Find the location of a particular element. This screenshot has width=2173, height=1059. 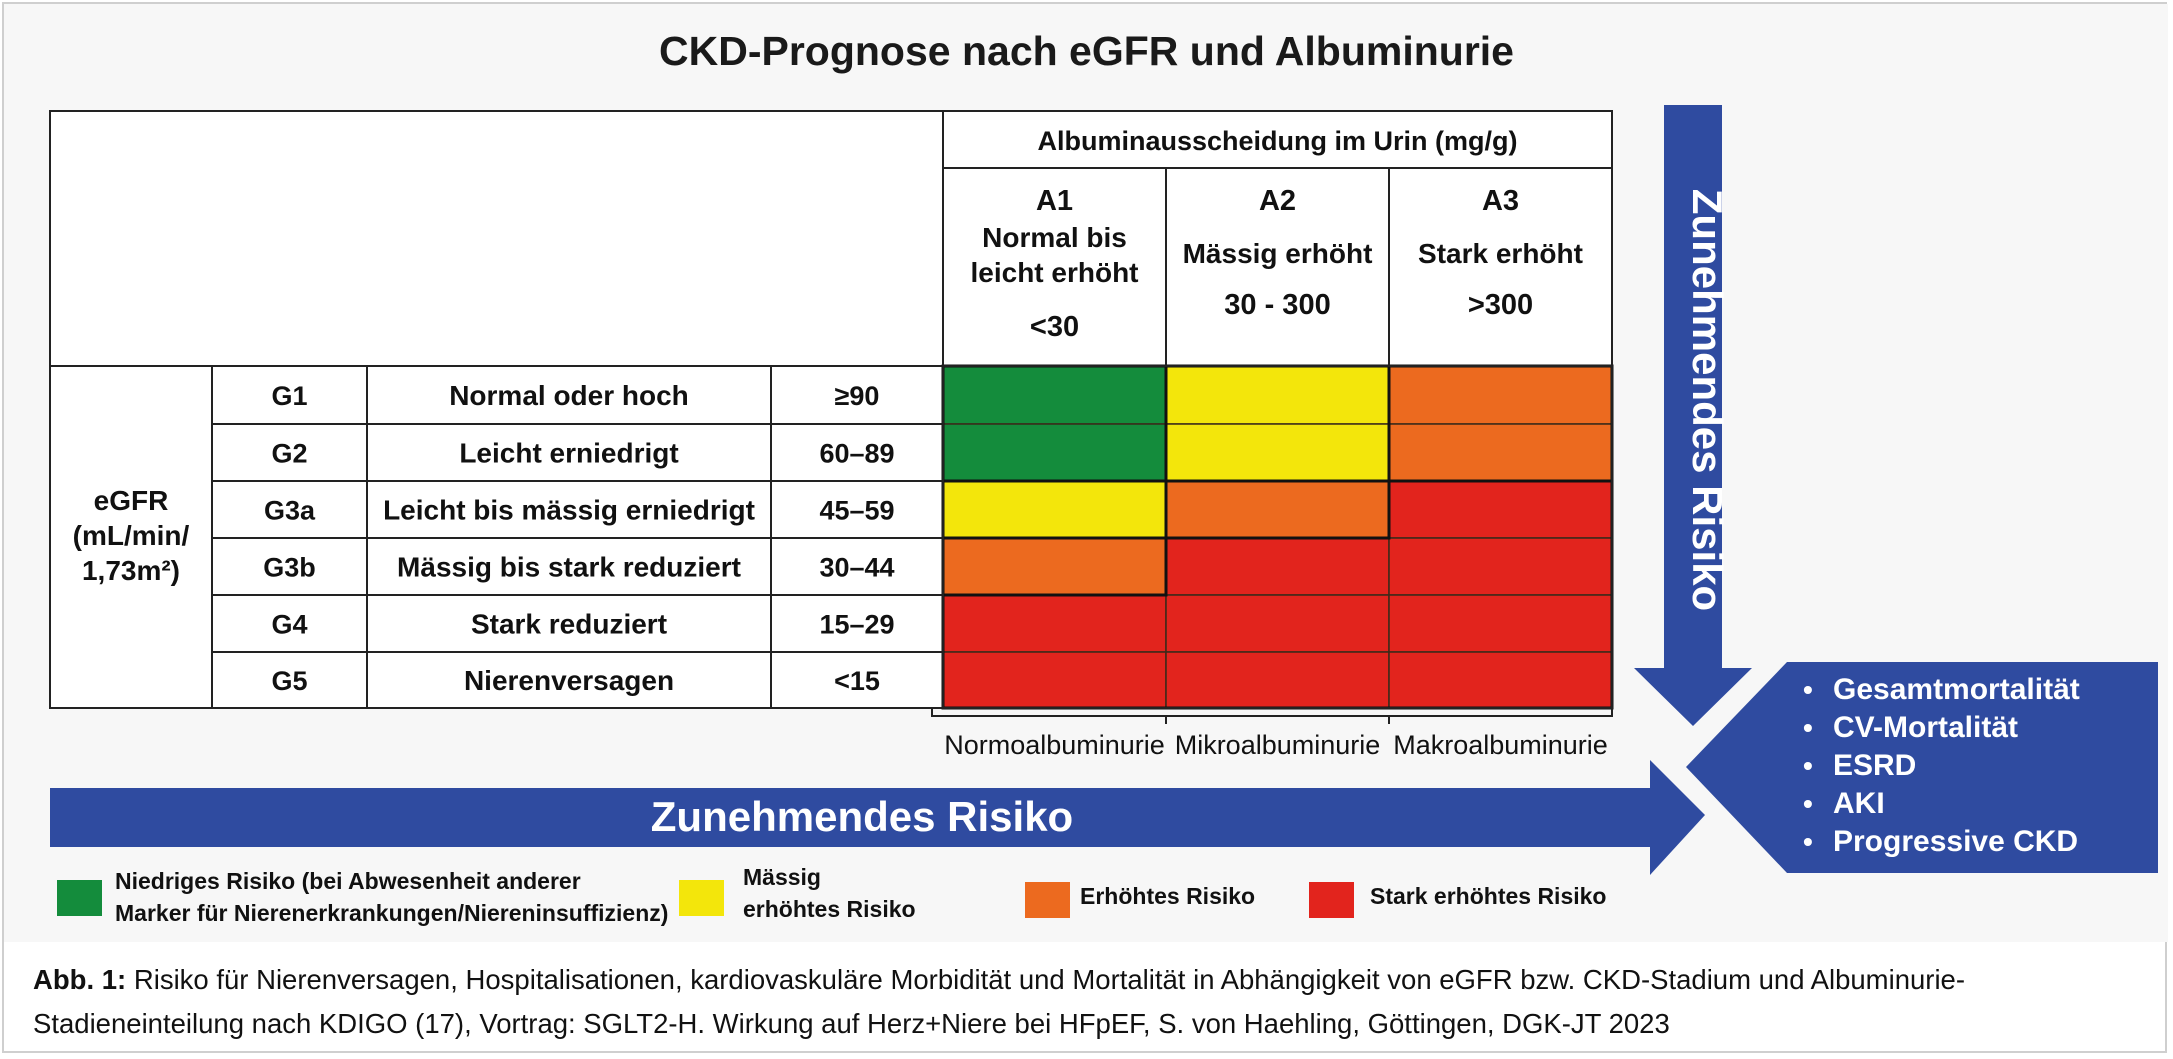

vertical-risk-arrow is located at coordinates (1693, 415).